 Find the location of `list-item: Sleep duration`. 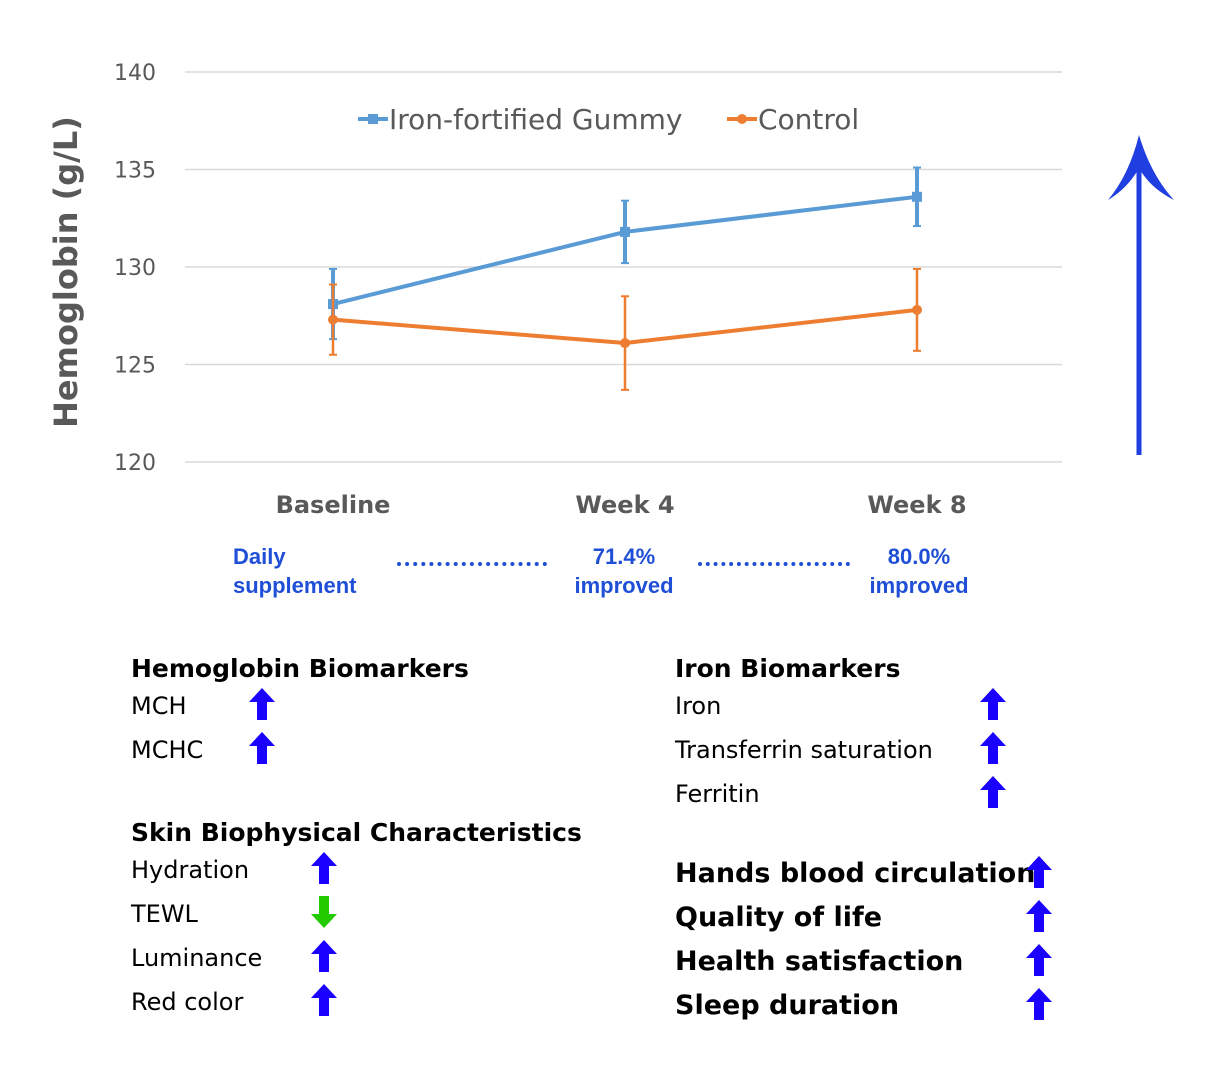

list-item: Sleep duration is located at coordinates (885, 1006).